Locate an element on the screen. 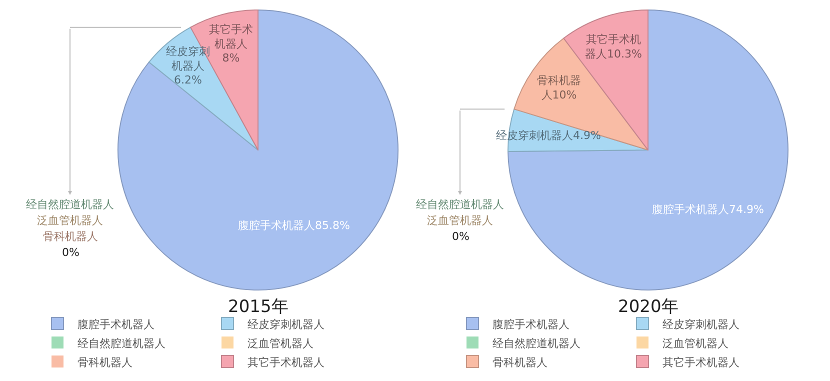  text: 骨科机器人 0% is located at coordinates (70, 244).